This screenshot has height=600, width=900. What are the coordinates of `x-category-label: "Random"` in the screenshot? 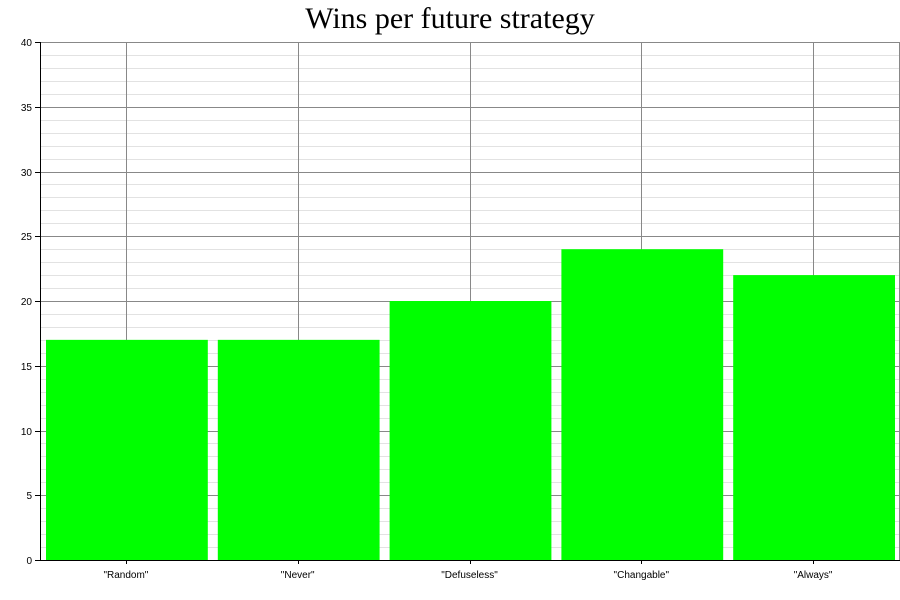 It's located at (125, 575).